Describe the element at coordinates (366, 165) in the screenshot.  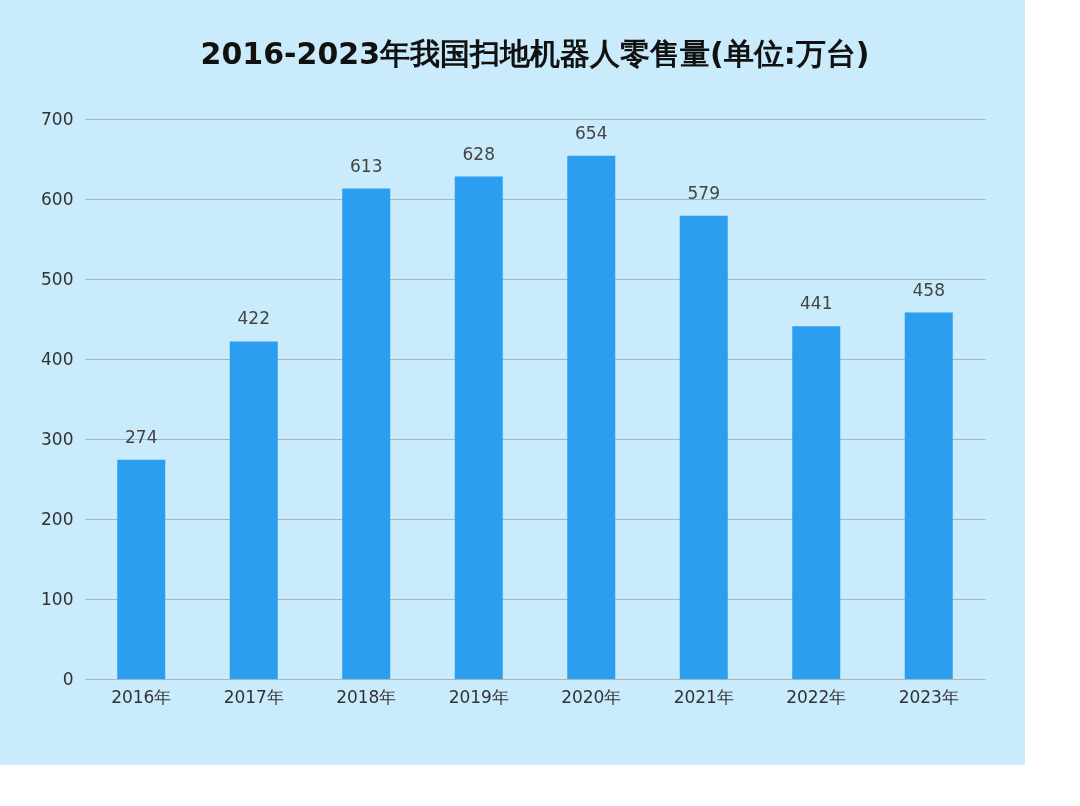
I see `data-label: 613` at that location.